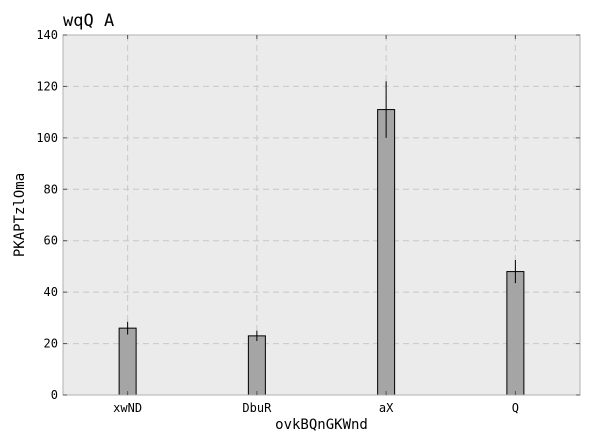 This screenshot has height=448, width=592. I want to click on x-axis-title: ovkBQnGKWnd, so click(321, 425).